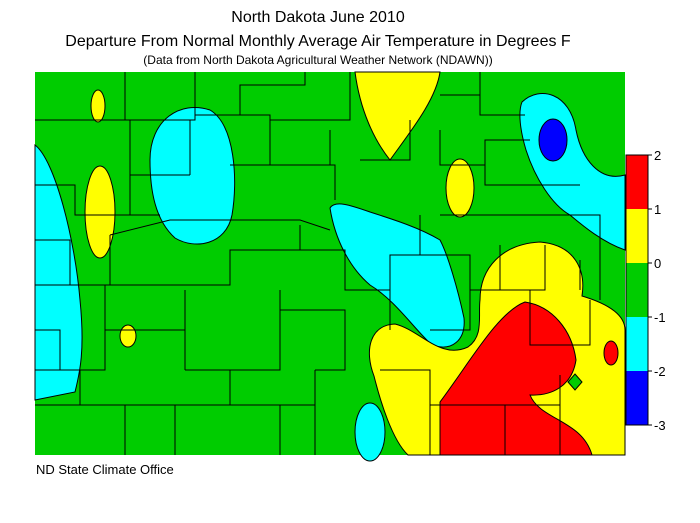  I want to click on footer: ND State Climate Office, so click(105, 469).